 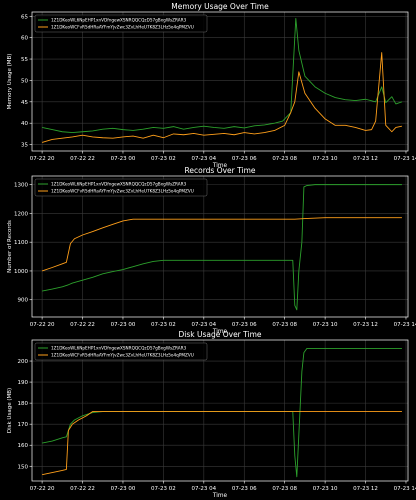 What do you see at coordinates (220, 170) in the screenshot?
I see `chart-title: Records Over Time` at bounding box center [220, 170].